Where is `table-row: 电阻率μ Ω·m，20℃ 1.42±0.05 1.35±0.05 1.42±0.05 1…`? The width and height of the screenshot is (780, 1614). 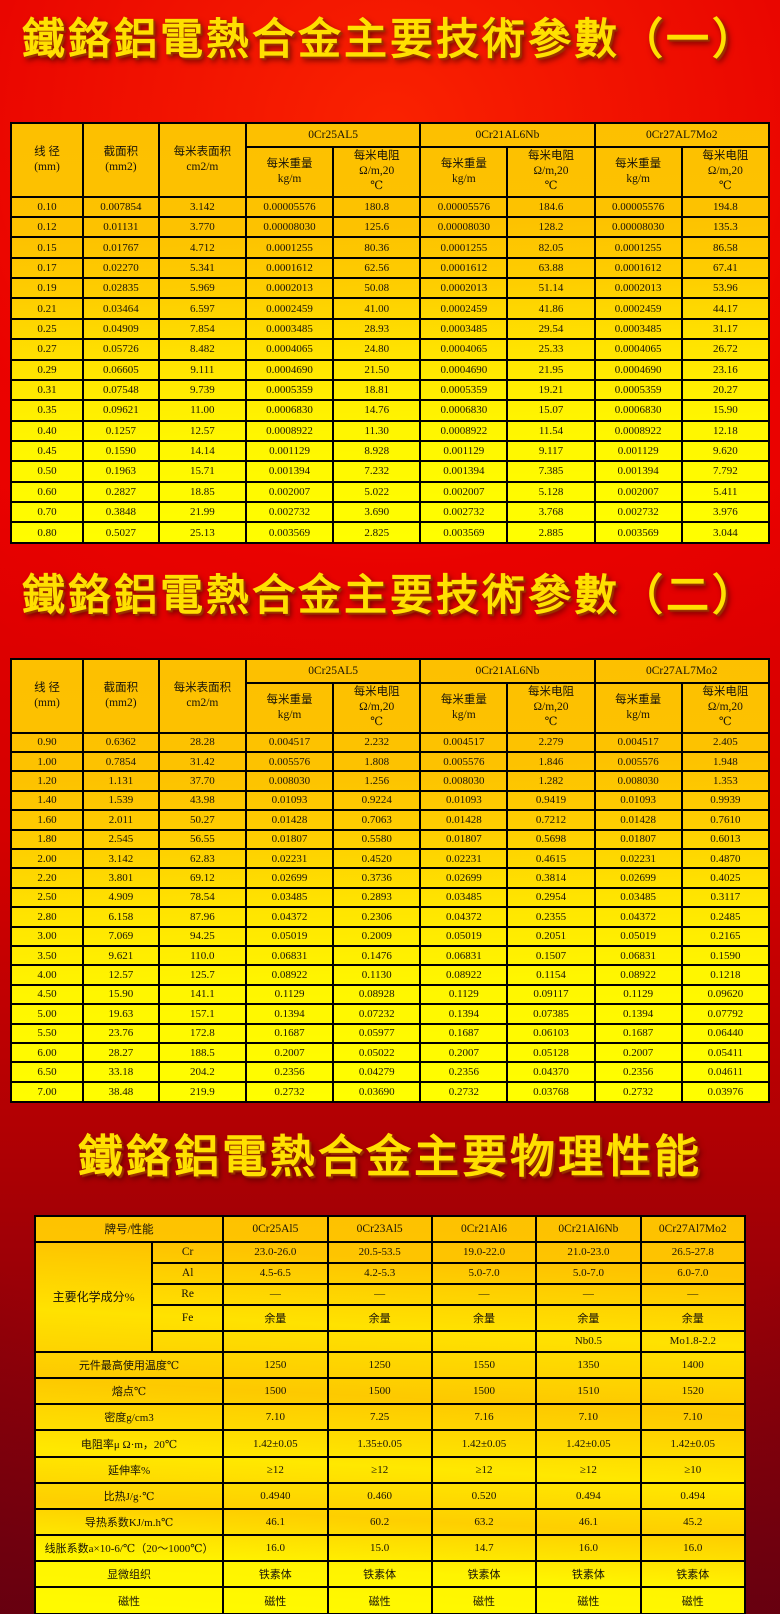 table-row: 电阻率μ Ω·m，20℃ 1.42±0.05 1.35±0.05 1.42±0.05 1… is located at coordinates (390, 1443).